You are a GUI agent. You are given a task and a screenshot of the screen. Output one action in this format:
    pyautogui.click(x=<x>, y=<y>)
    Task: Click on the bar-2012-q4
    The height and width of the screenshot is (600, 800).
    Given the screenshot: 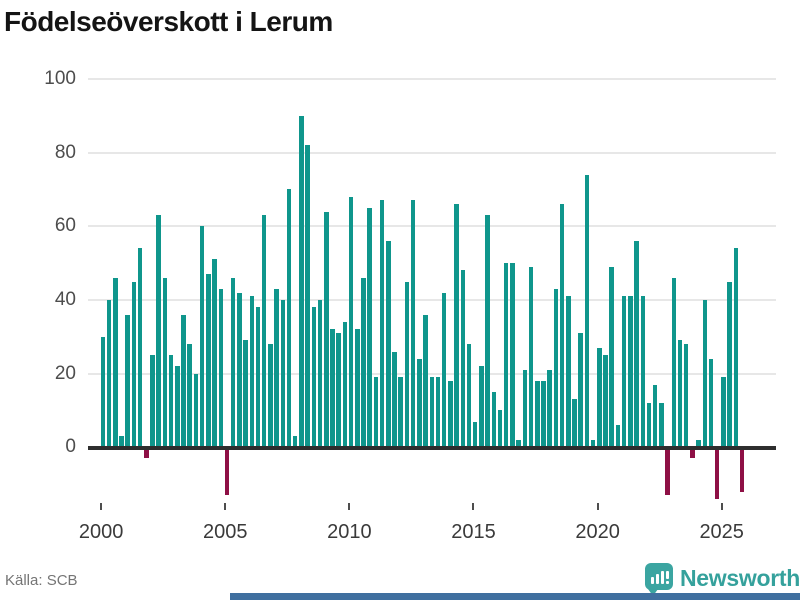 What is the action you would take?
    pyautogui.click(x=419, y=403)
    